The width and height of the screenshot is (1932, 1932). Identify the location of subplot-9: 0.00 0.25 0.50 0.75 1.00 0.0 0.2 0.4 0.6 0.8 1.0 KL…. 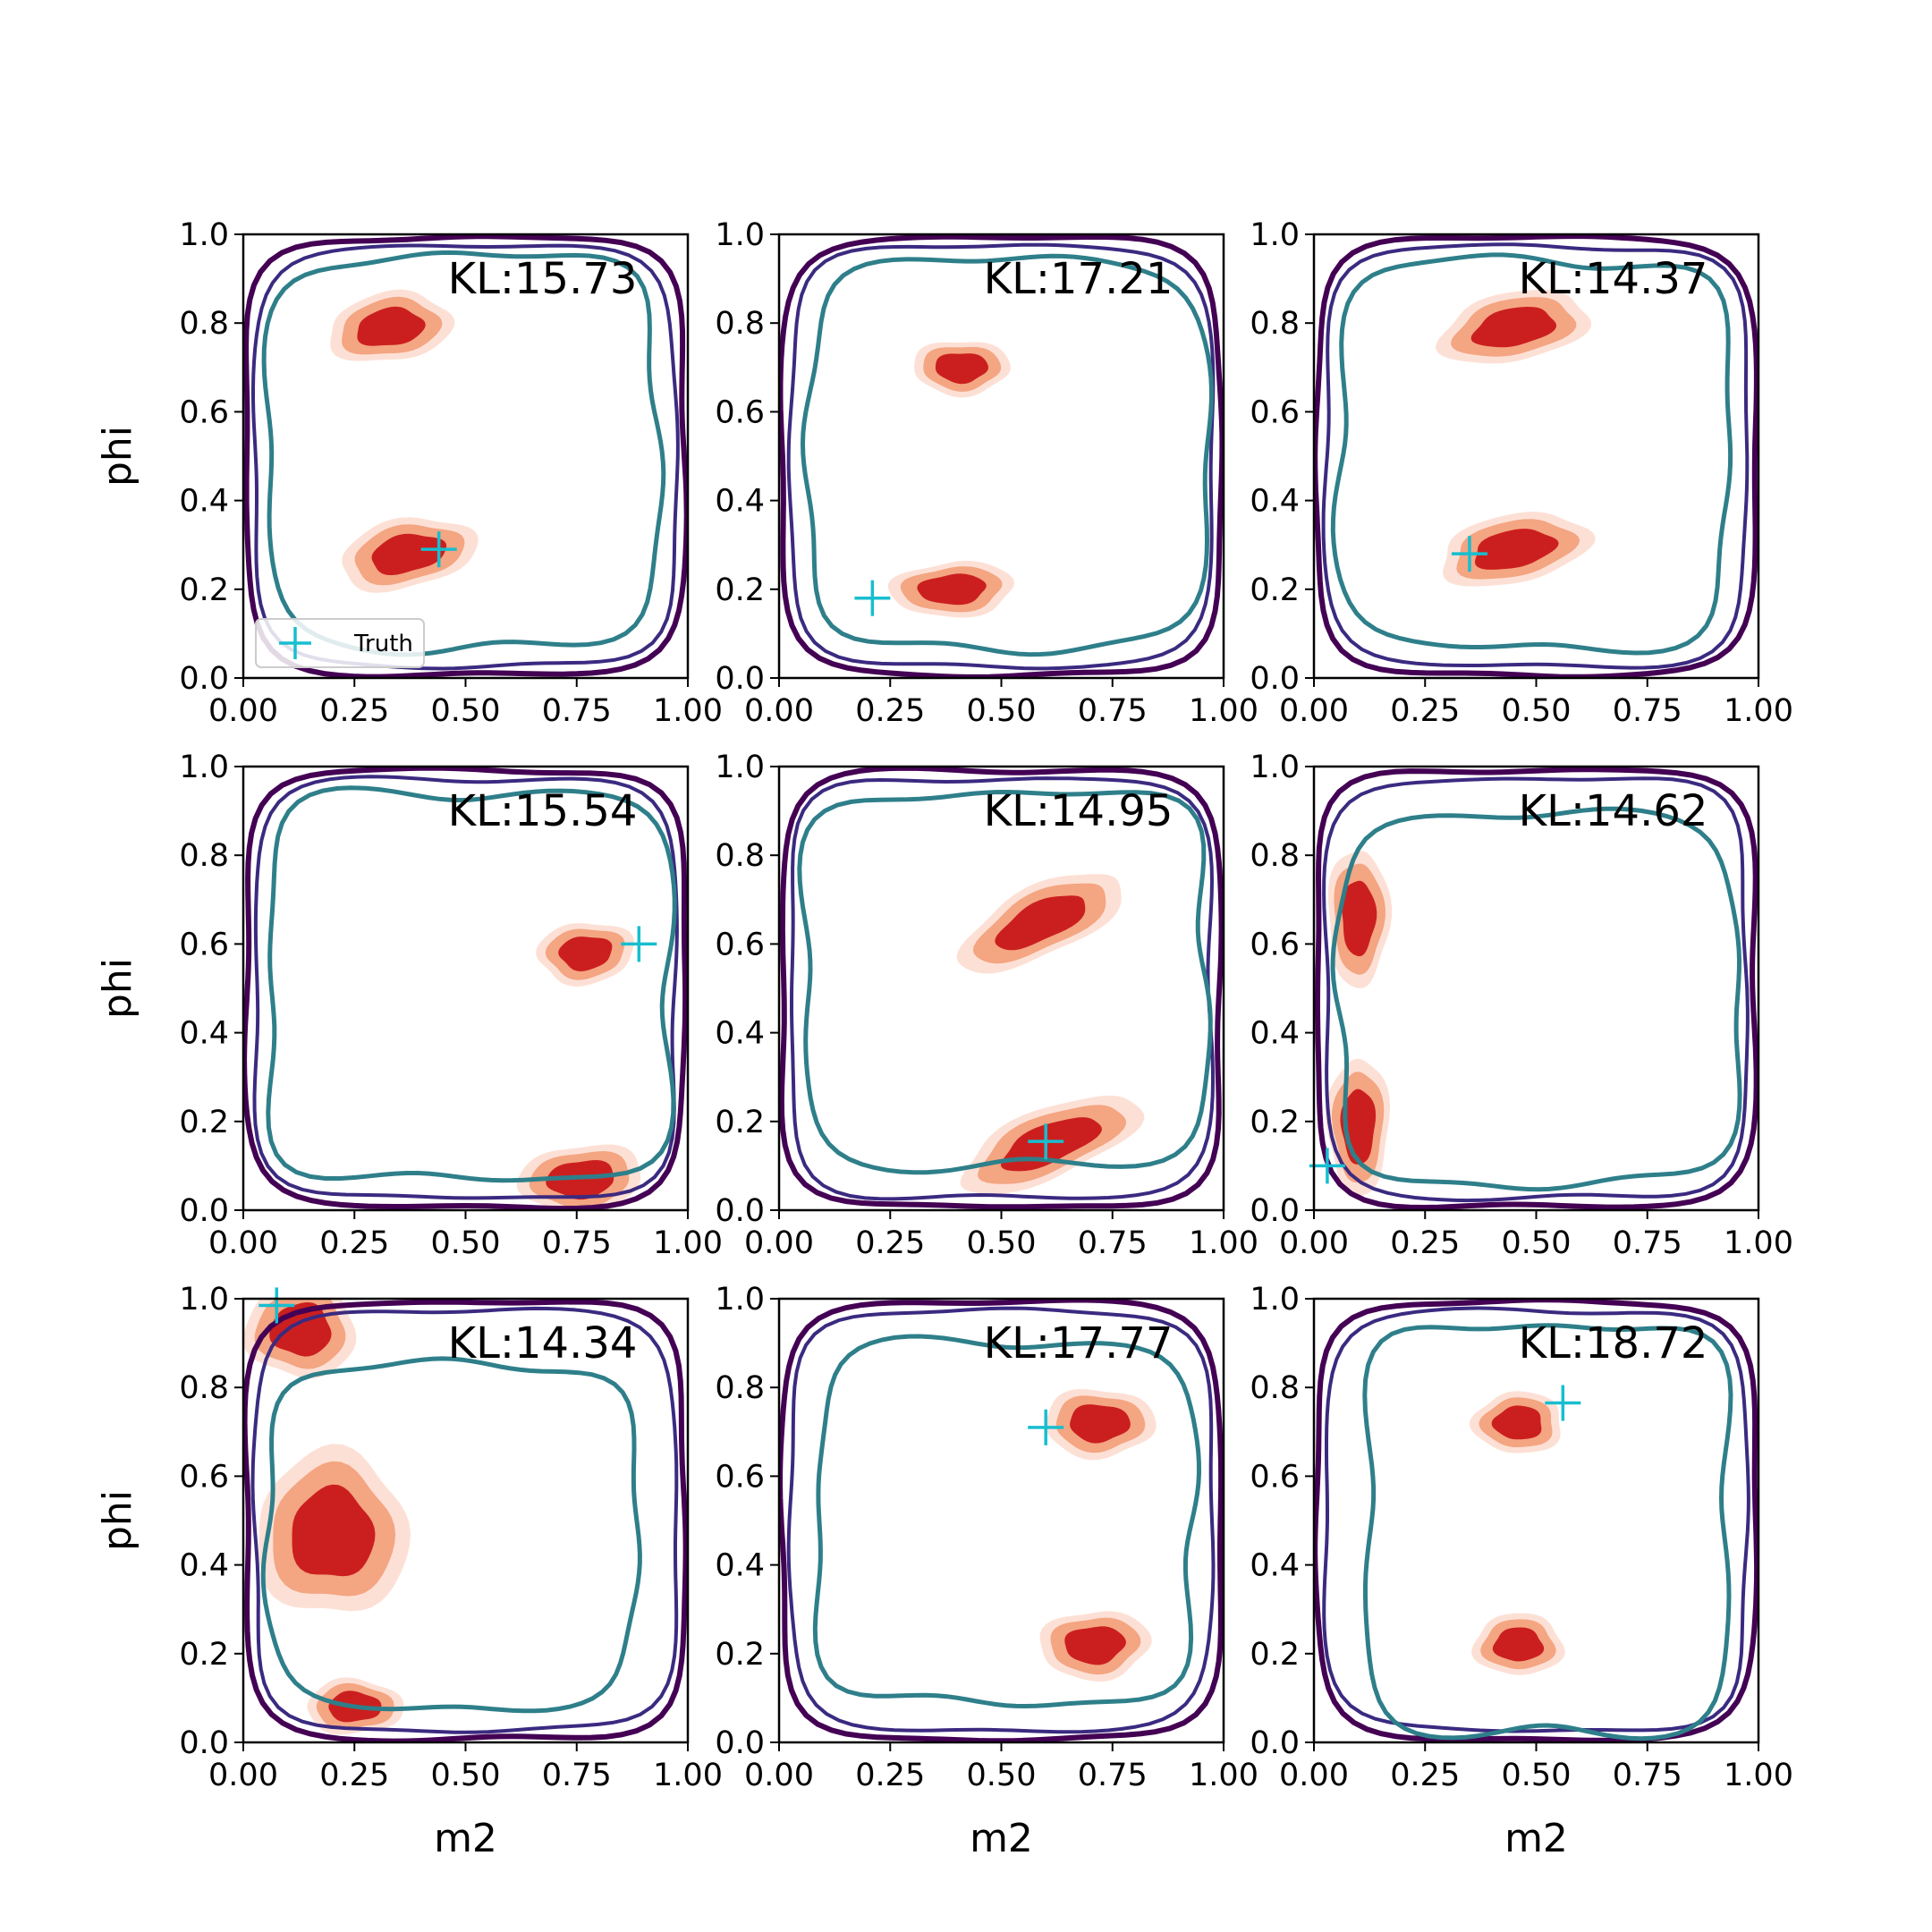
(1521, 1571).